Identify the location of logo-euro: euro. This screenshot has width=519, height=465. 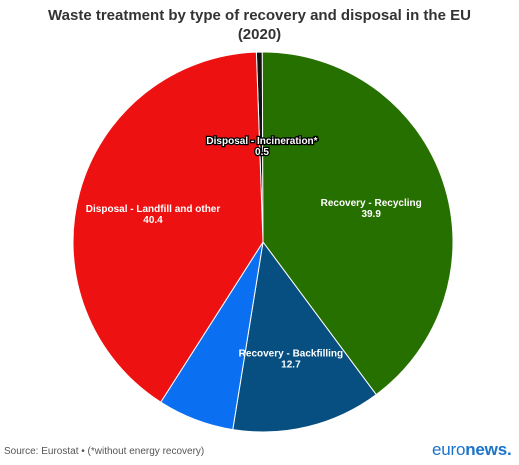
(449, 449).